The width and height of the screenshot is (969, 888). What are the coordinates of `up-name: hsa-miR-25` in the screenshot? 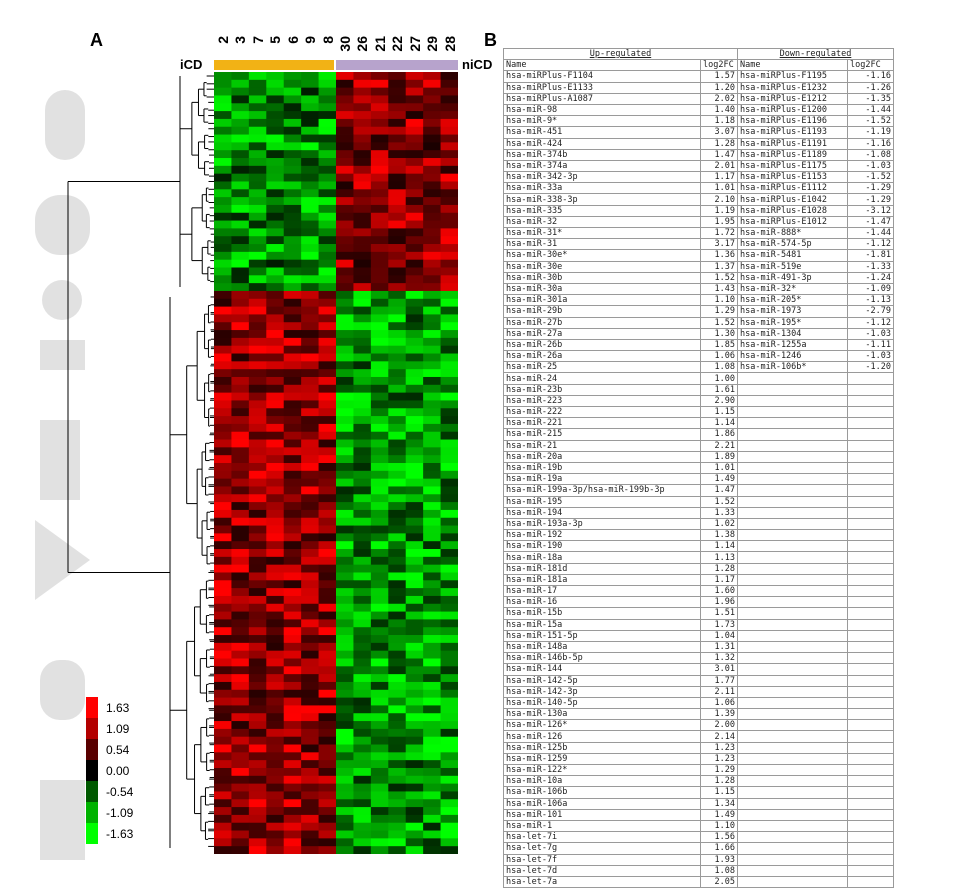 It's located at (602, 367).